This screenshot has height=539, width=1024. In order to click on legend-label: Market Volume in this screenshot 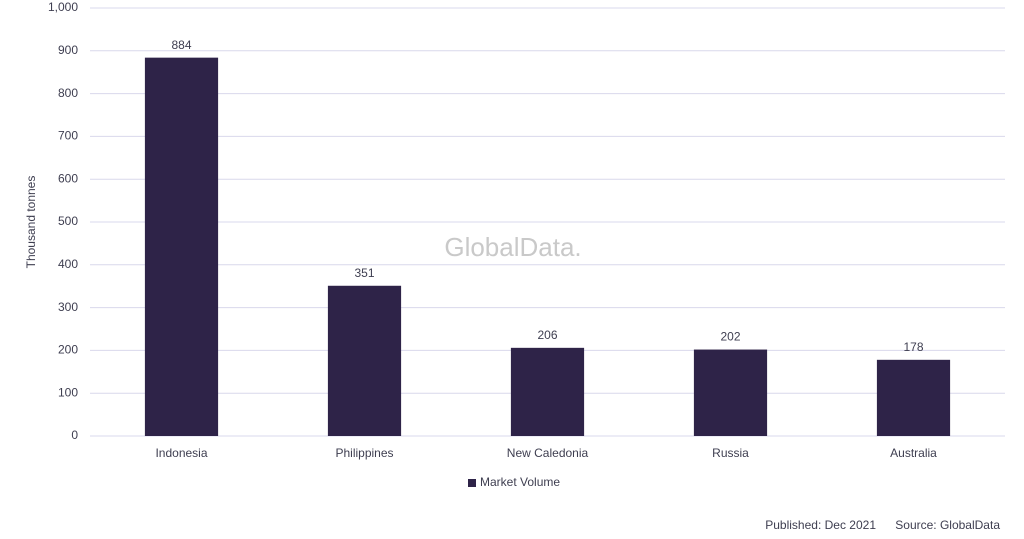, I will do `click(520, 482)`.